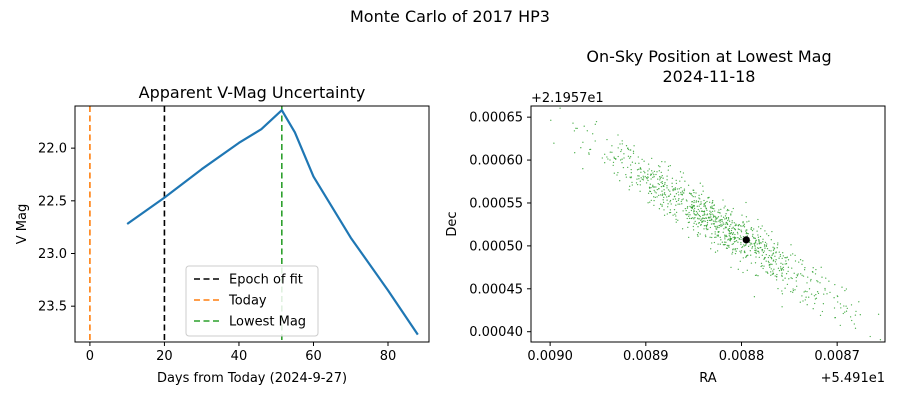 The image size is (900, 400). What do you see at coordinates (708, 378) in the screenshot?
I see `sky-x-label: RA` at bounding box center [708, 378].